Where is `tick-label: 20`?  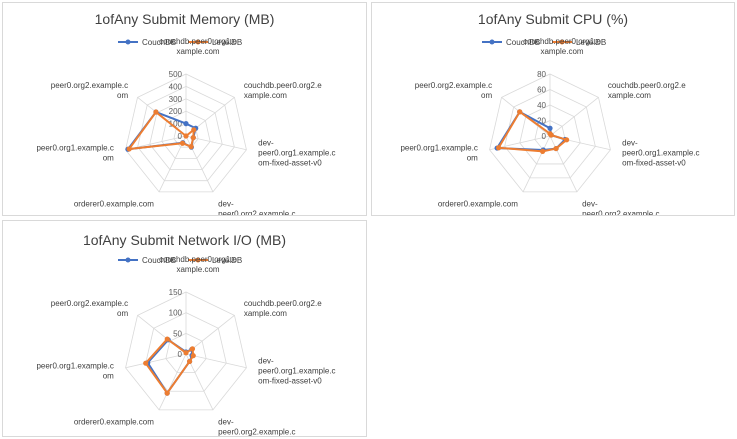
tick-label: 20 is located at coordinates (541, 121).